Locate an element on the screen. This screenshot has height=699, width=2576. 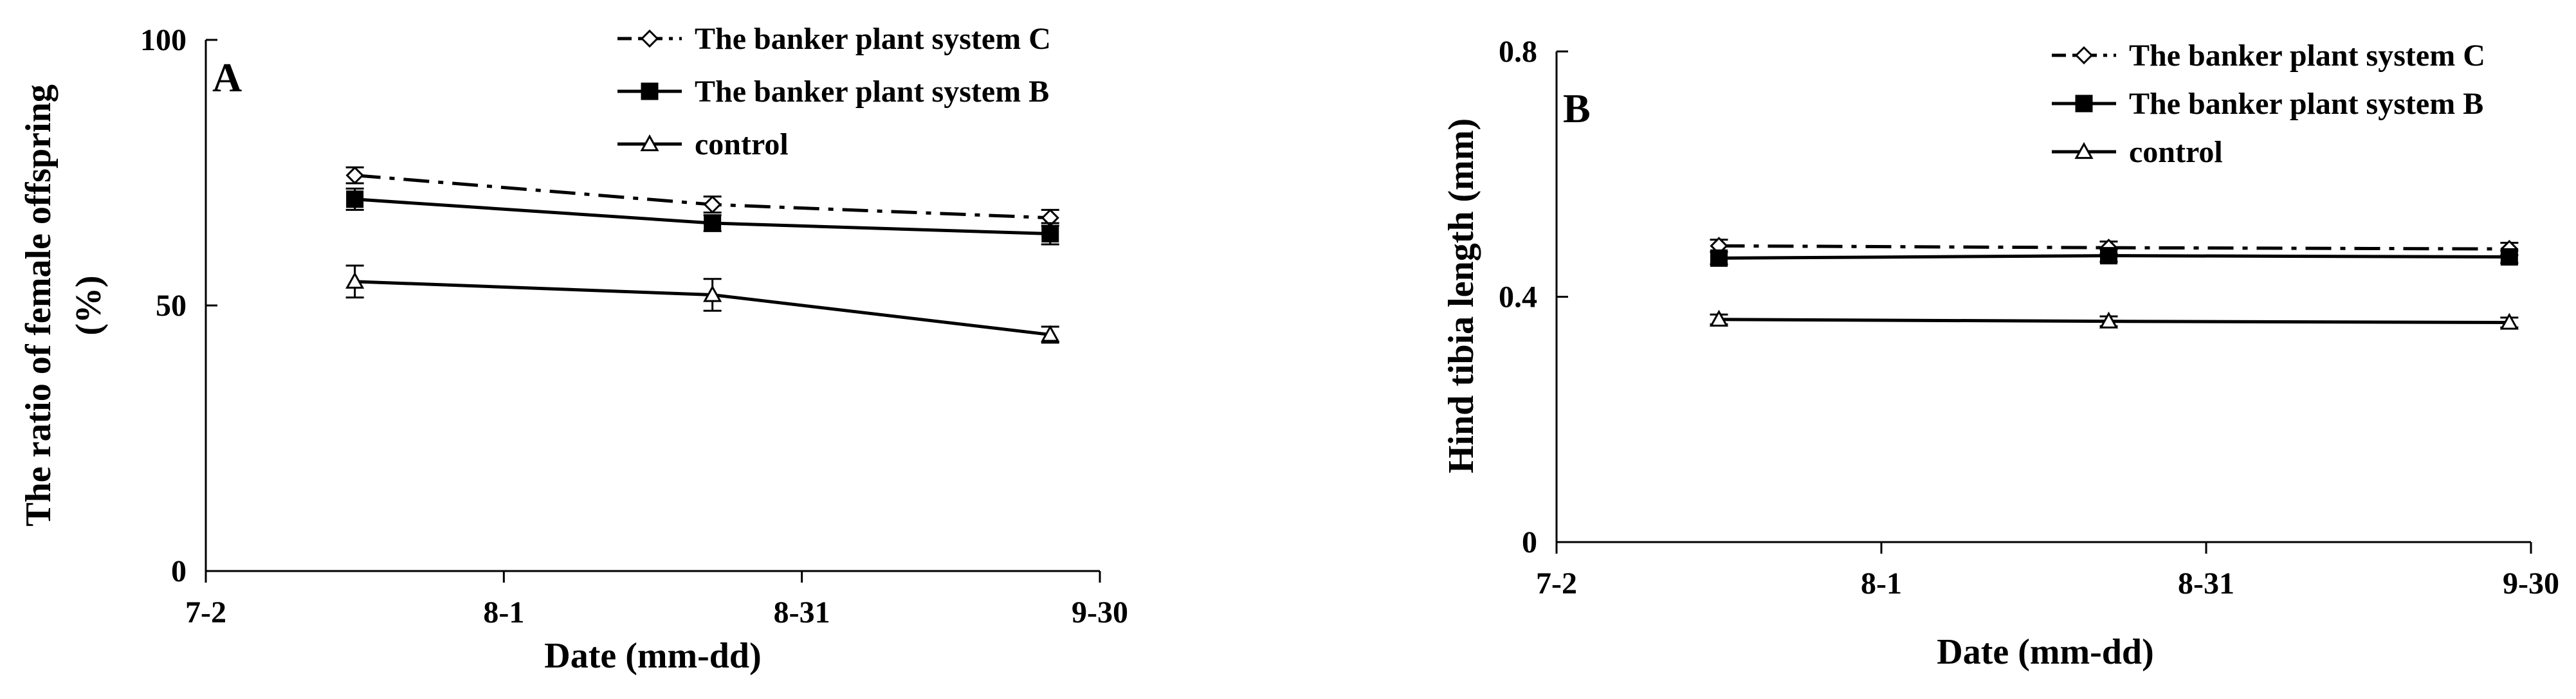
y-tick-label: 0.8 is located at coordinates (1518, 52).